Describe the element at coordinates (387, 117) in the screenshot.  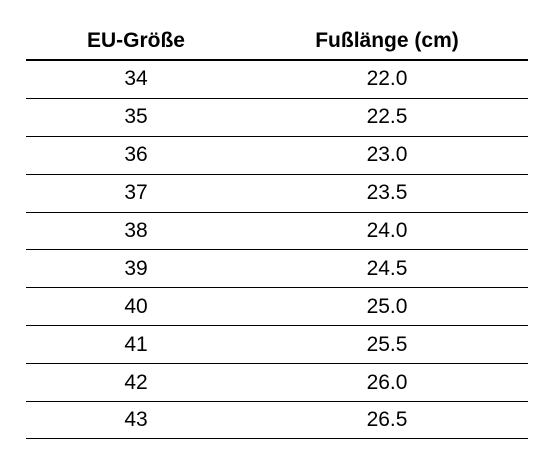
I see `cell-foot-length: 22.5` at that location.